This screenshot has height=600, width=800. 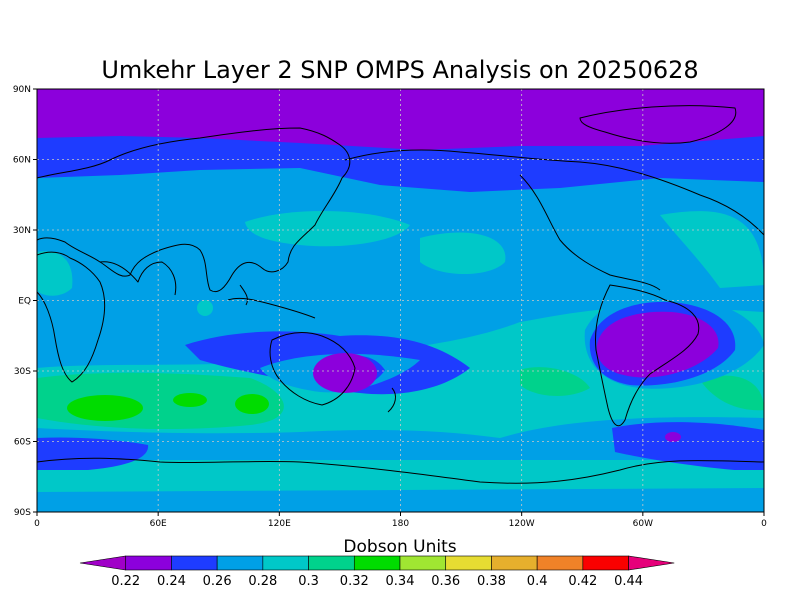 I want to click on colorbar-label: 0.44, so click(x=628, y=581).